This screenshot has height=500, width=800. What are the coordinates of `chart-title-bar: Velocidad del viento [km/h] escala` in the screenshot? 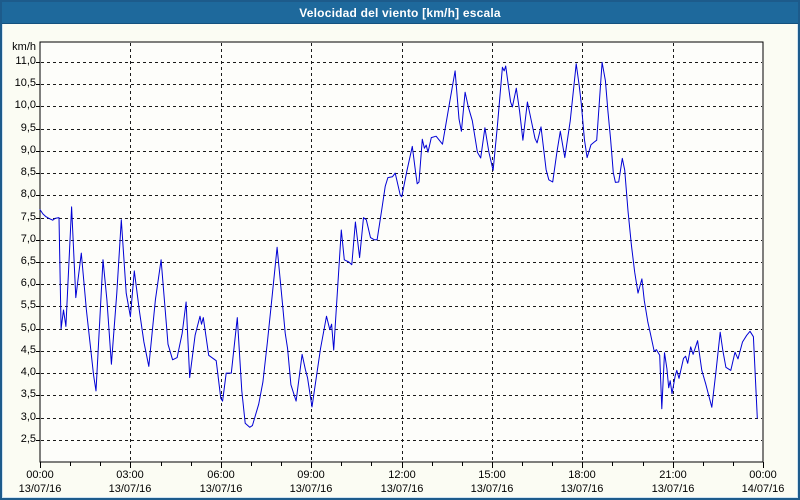 It's located at (400, 13).